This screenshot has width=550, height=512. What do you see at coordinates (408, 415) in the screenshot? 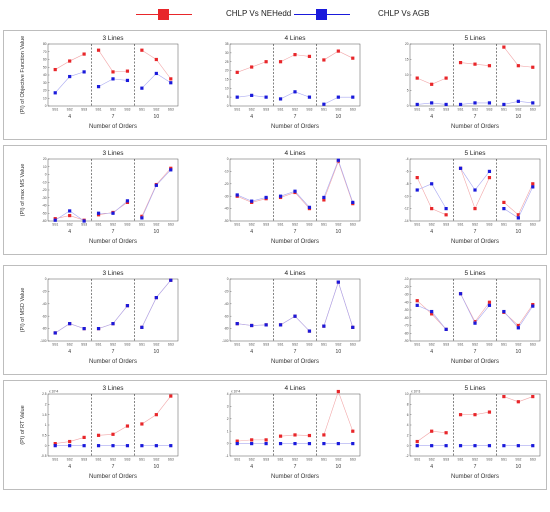
I see `y-tick-label: 6` at bounding box center [408, 415].